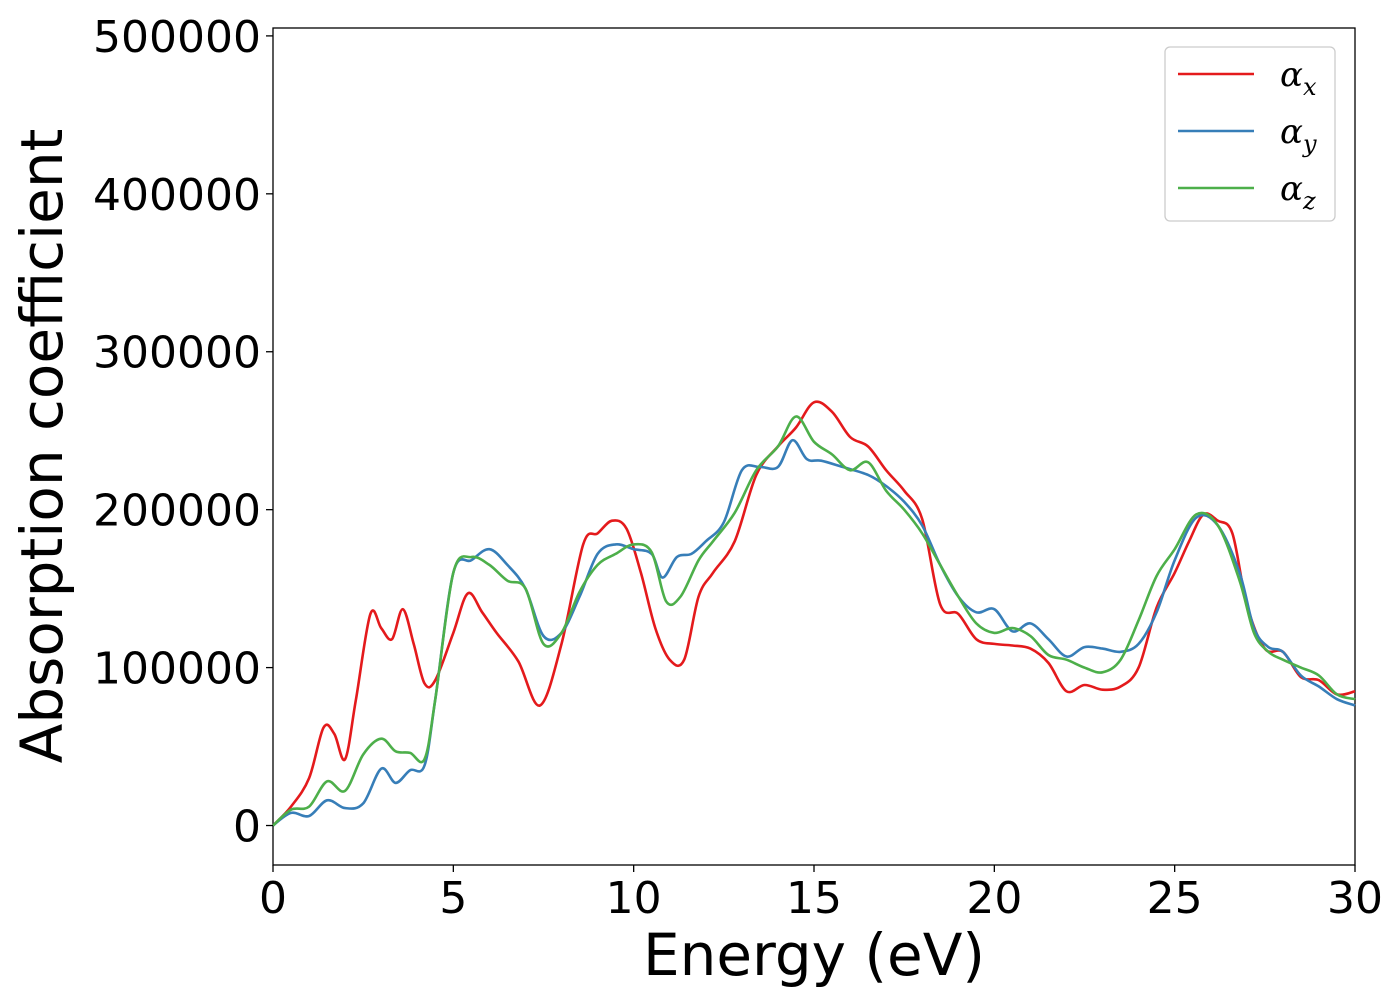 The width and height of the screenshot is (1400, 1000). I want to click on y-axis-label: Absorption coefficient, so click(42, 446).